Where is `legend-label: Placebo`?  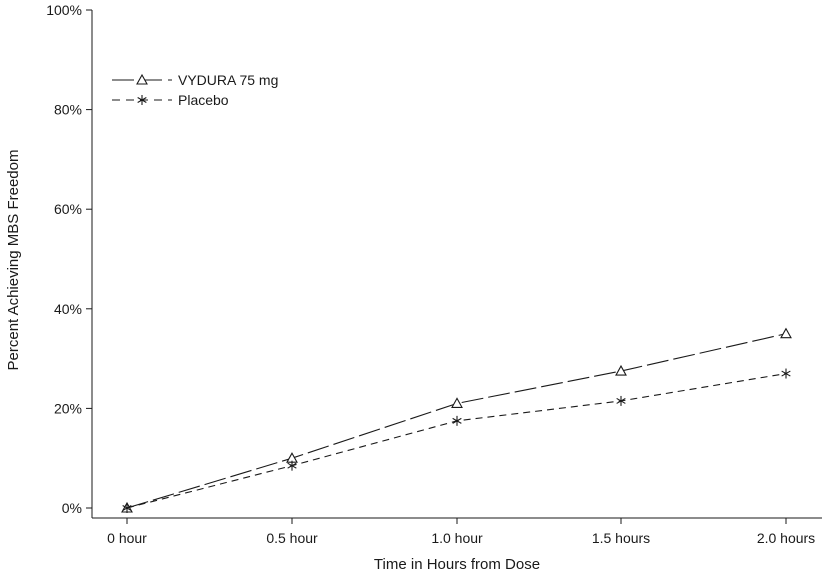
legend-label: Placebo is located at coordinates (203, 100).